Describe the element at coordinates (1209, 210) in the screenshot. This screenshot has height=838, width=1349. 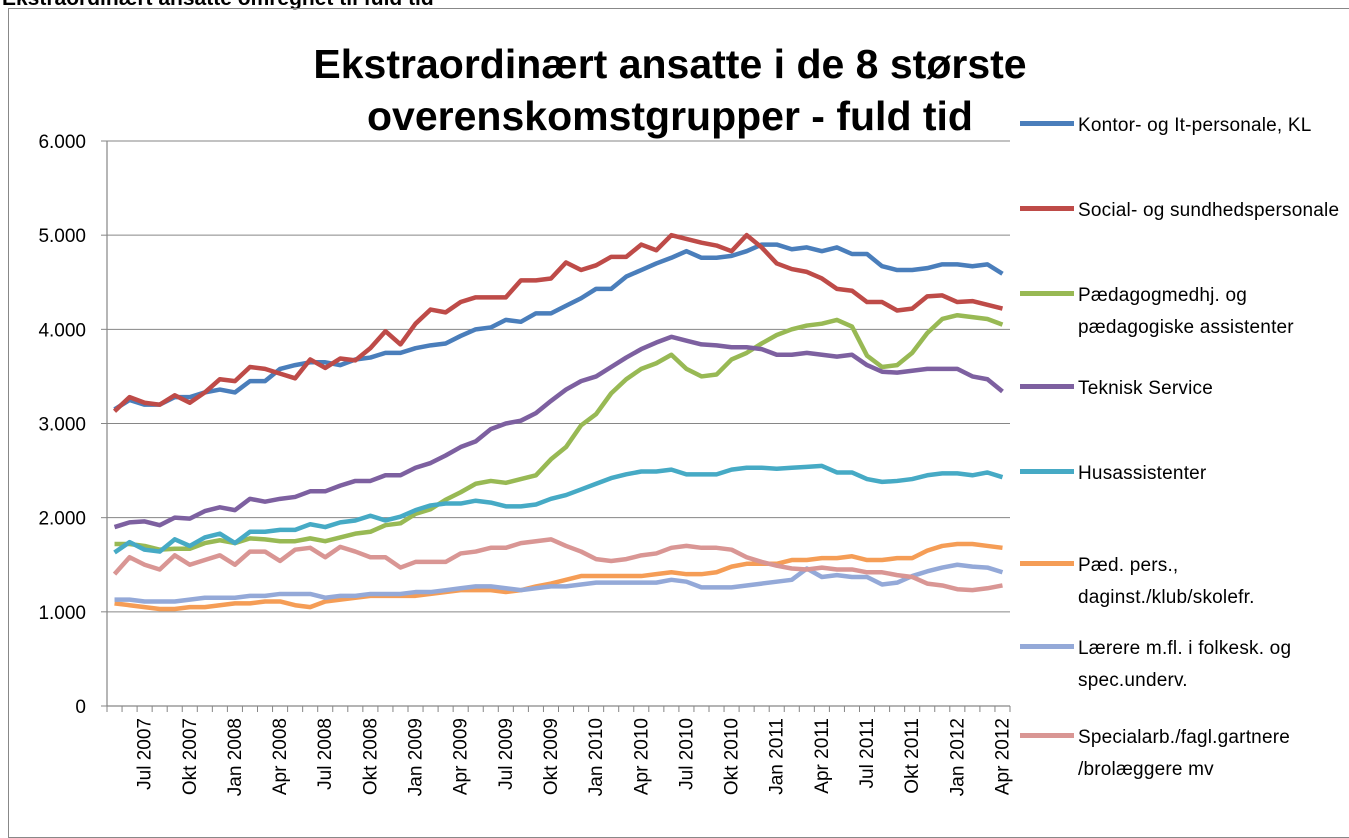
I see `legend-label: Social- og sundhedspersonale` at that location.